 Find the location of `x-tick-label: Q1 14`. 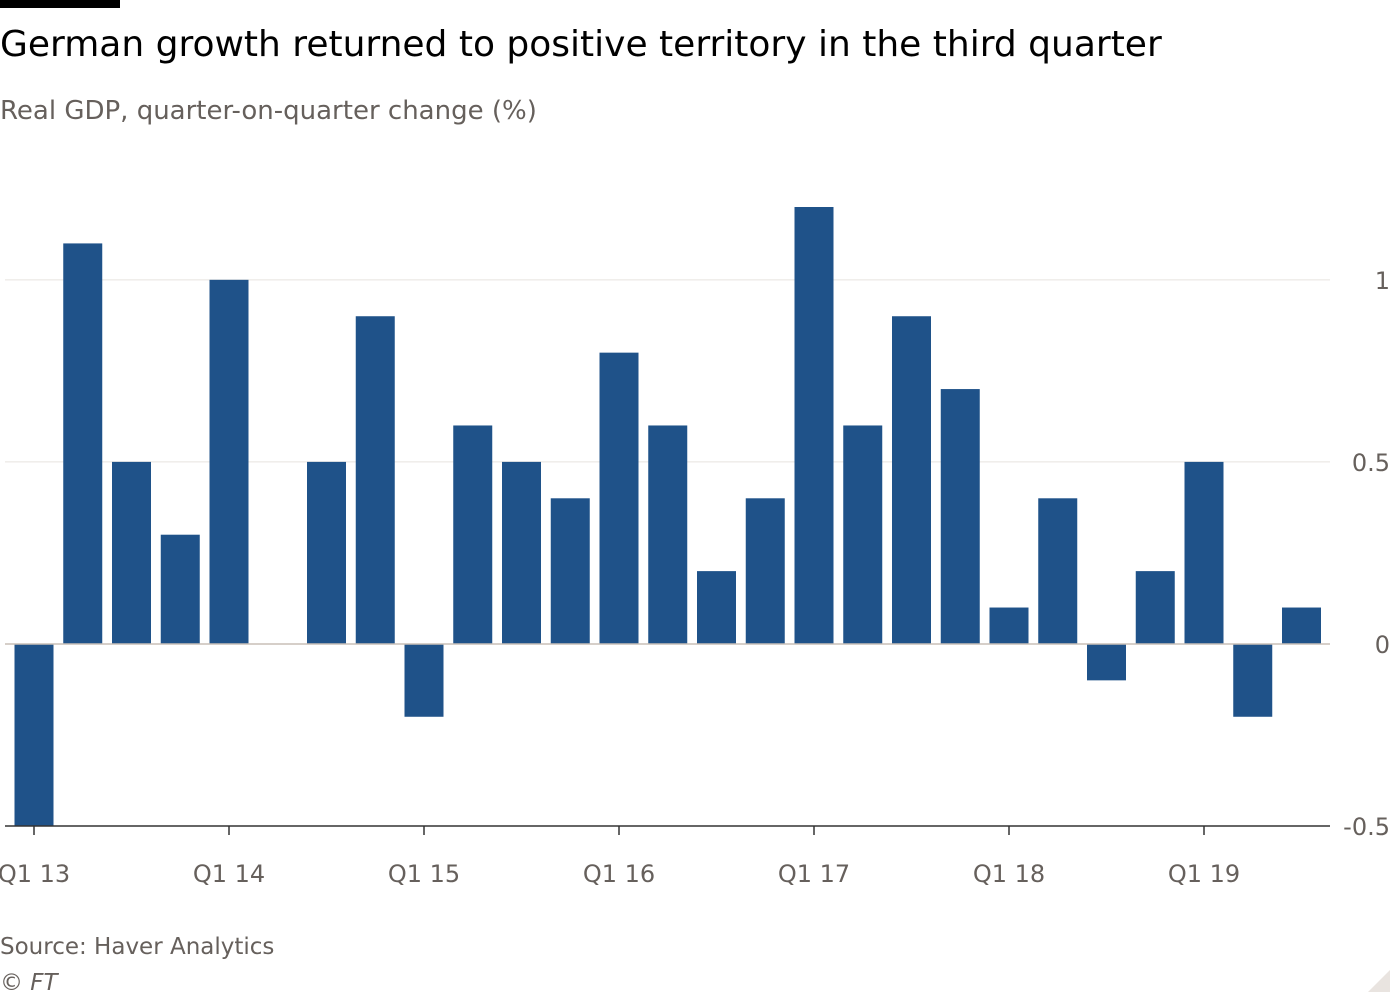

x-tick-label: Q1 14 is located at coordinates (229, 874).